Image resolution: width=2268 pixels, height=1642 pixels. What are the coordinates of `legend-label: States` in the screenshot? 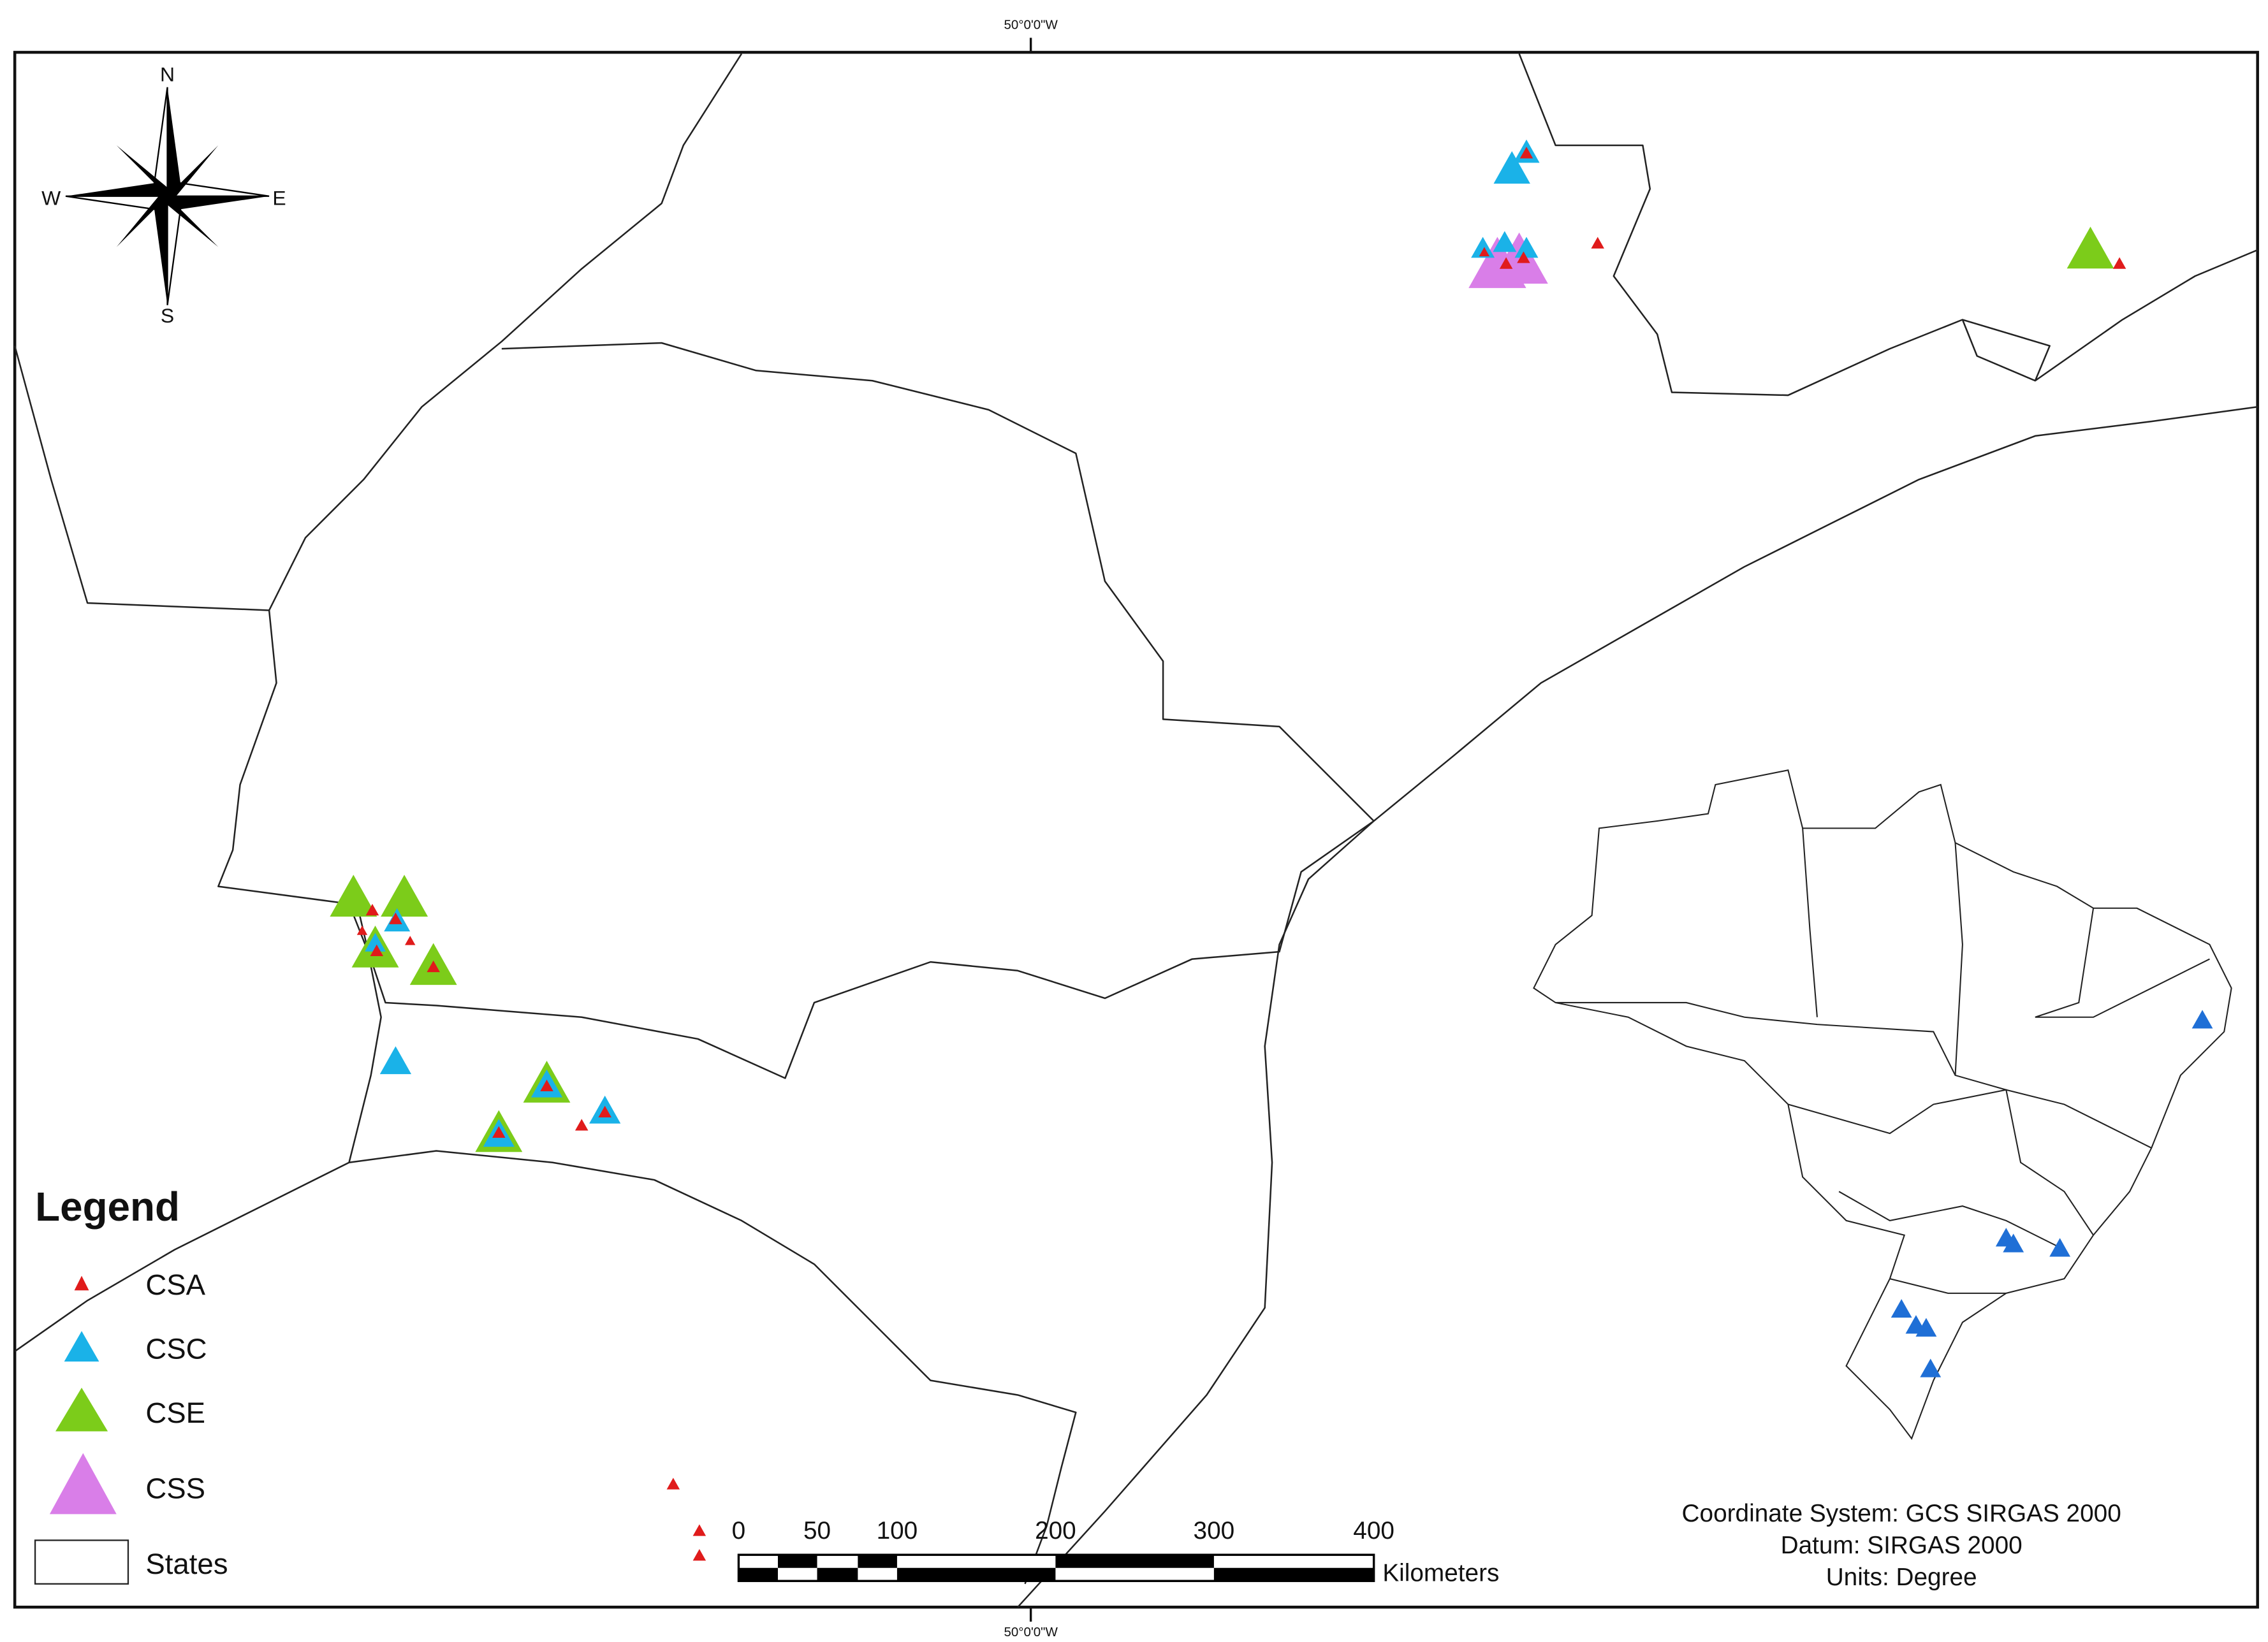 It's located at (186, 1564).